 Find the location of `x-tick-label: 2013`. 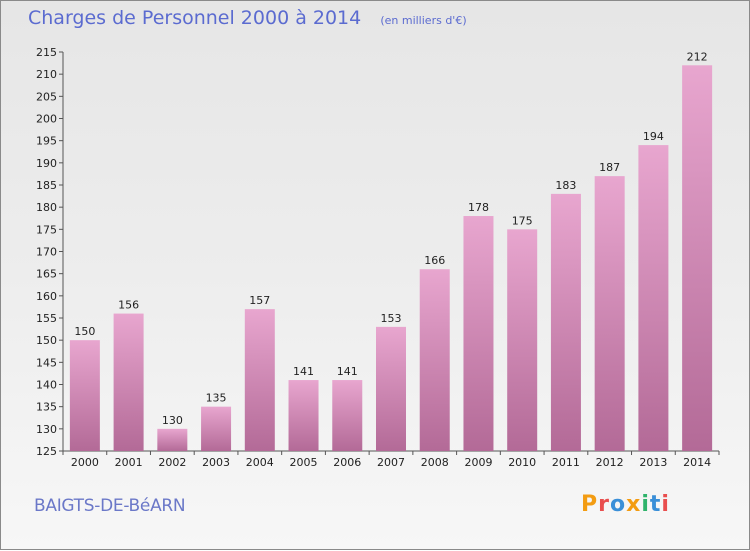

x-tick-label: 2013 is located at coordinates (653, 462).